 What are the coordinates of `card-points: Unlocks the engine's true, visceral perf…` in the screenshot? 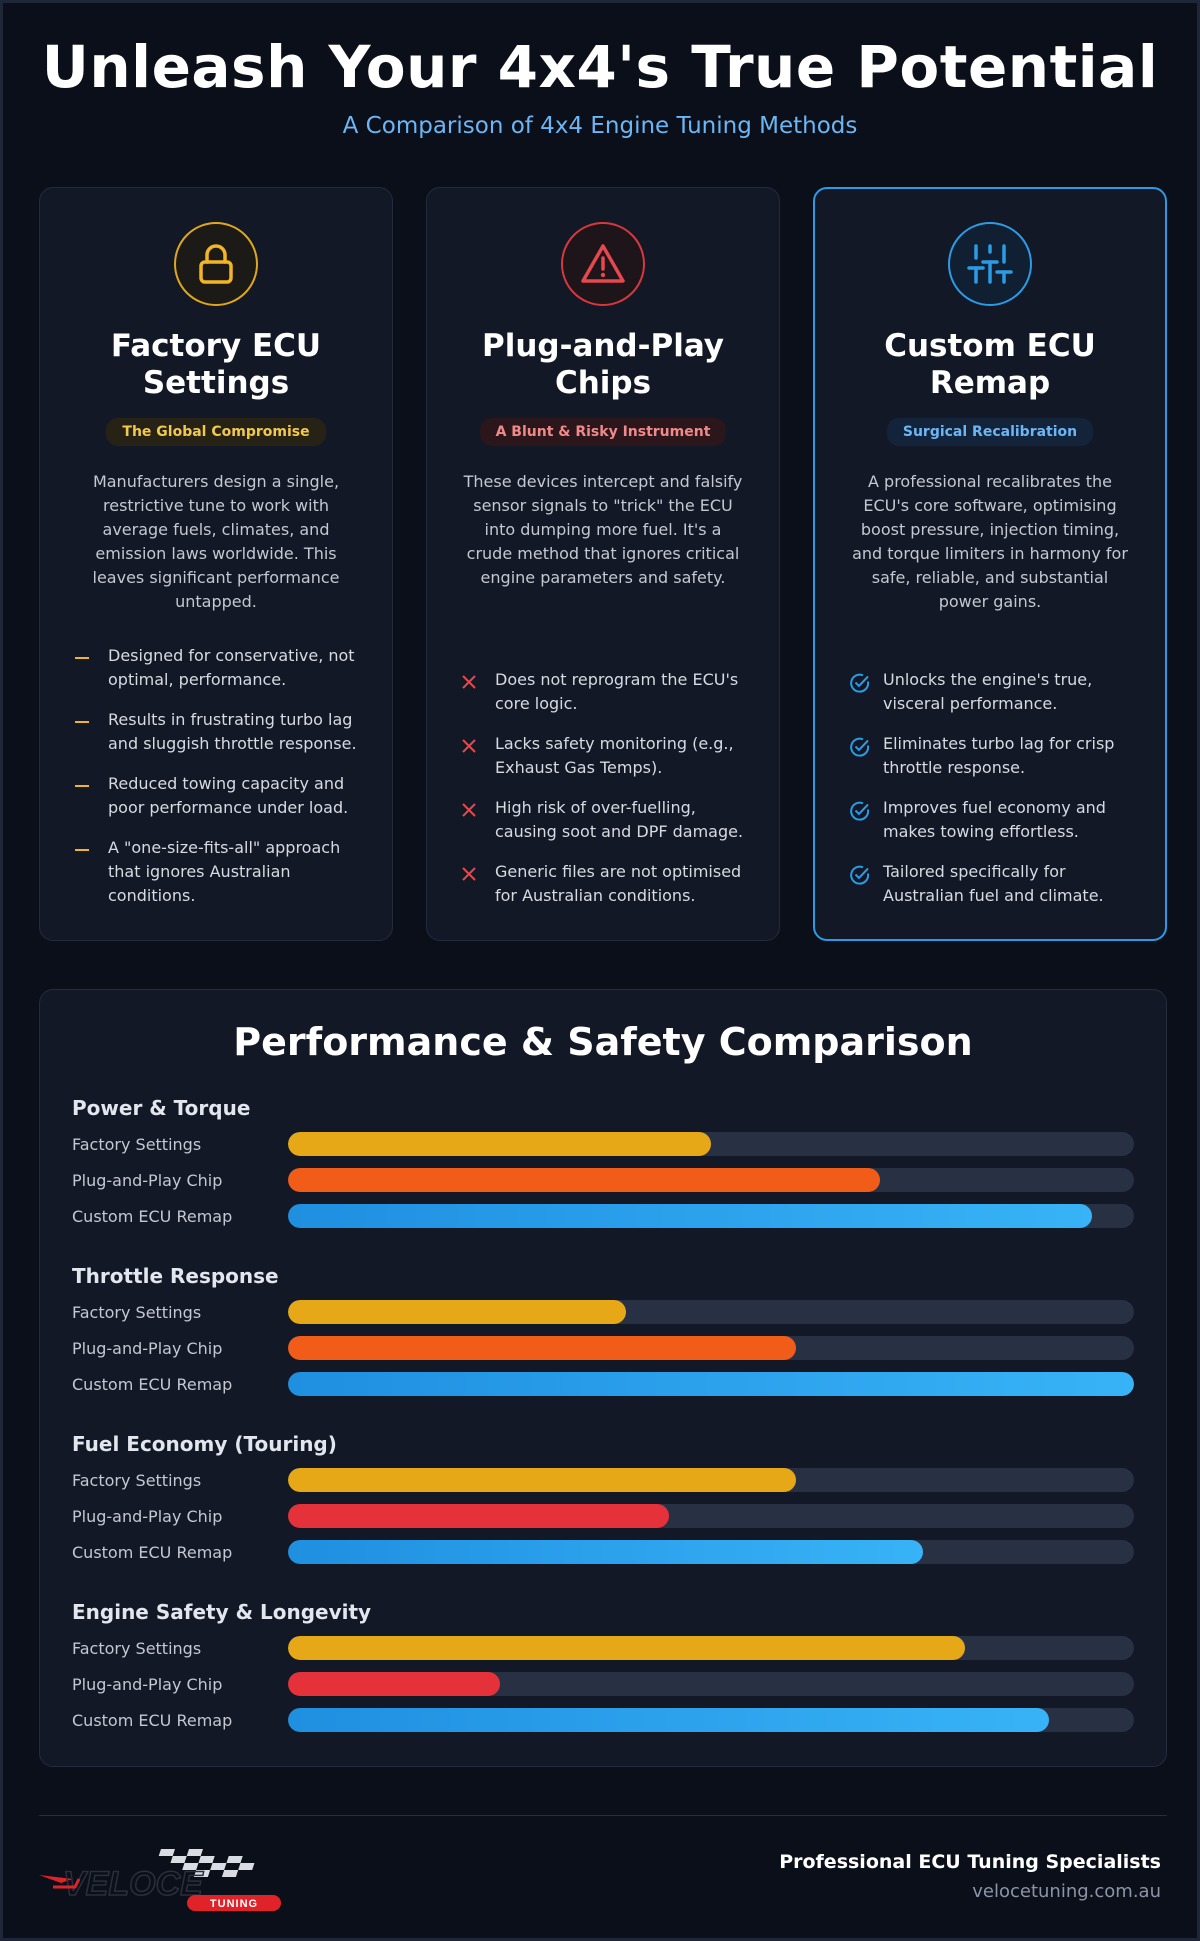 It's located at (992, 796).